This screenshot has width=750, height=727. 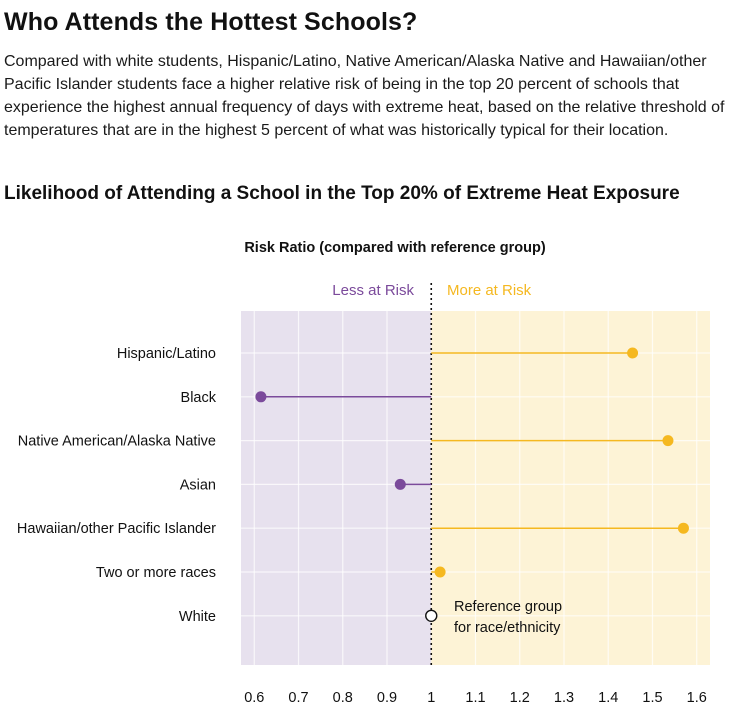 I want to click on row-hawaiian-other-pacific-islander: Hawaiian/other Pacific Islander, so click(x=353, y=529).